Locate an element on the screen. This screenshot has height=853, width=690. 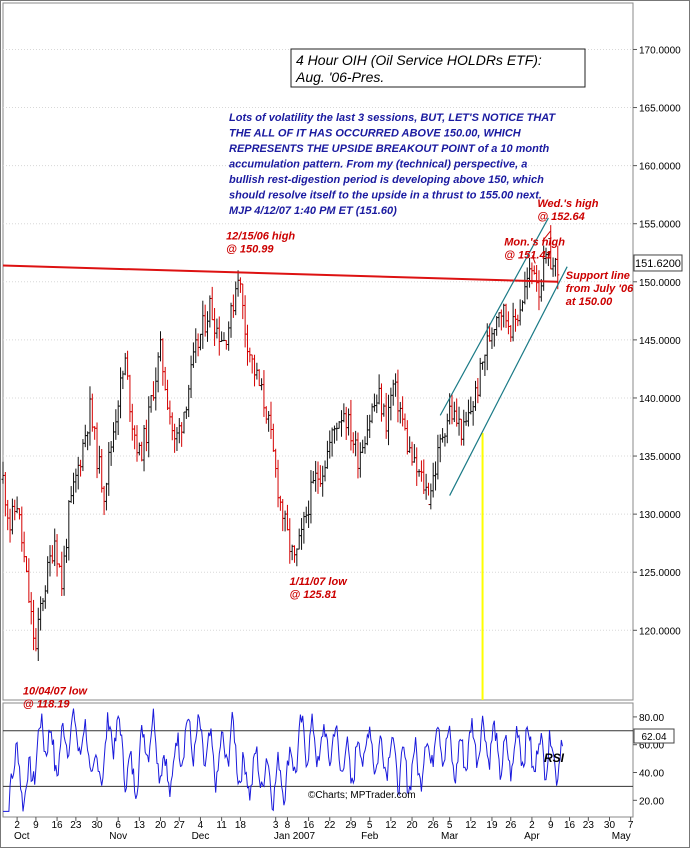
x-month-label: Jan 2007 is located at coordinates (295, 836).